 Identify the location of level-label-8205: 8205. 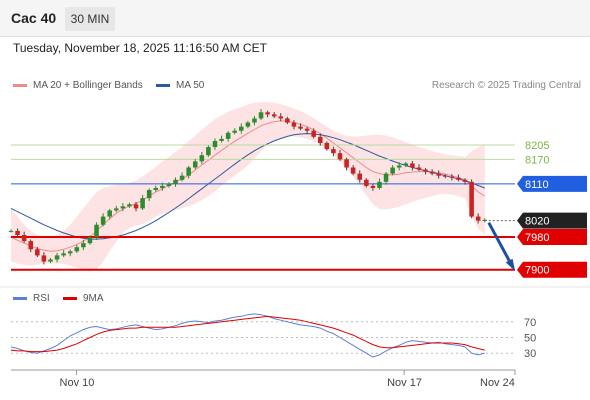
(537, 146).